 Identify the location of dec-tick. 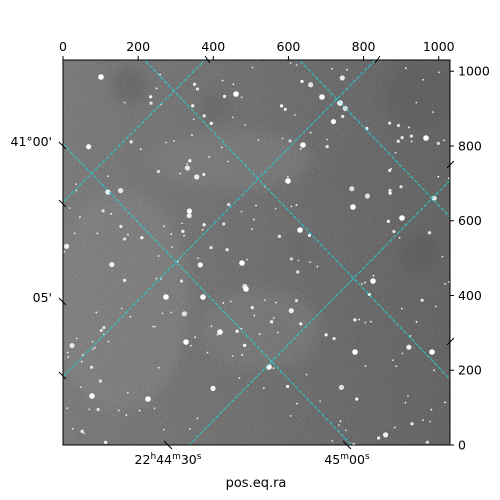
(62, 301).